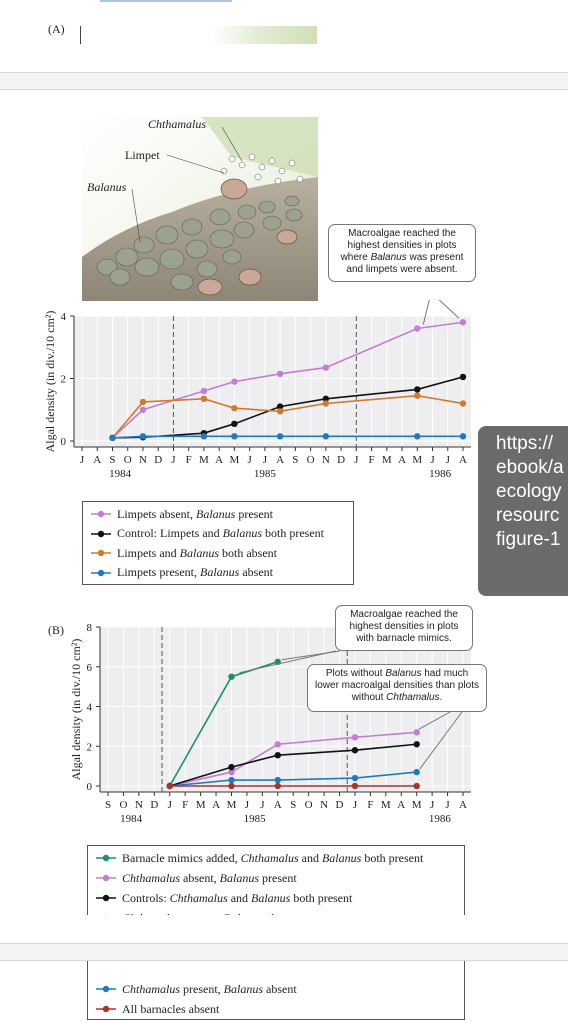 Image resolution: width=568 pixels, height=1030 pixels. Describe the element at coordinates (184, 553) in the screenshot. I see `legend-item: Limpets and Balanus both absent` at that location.